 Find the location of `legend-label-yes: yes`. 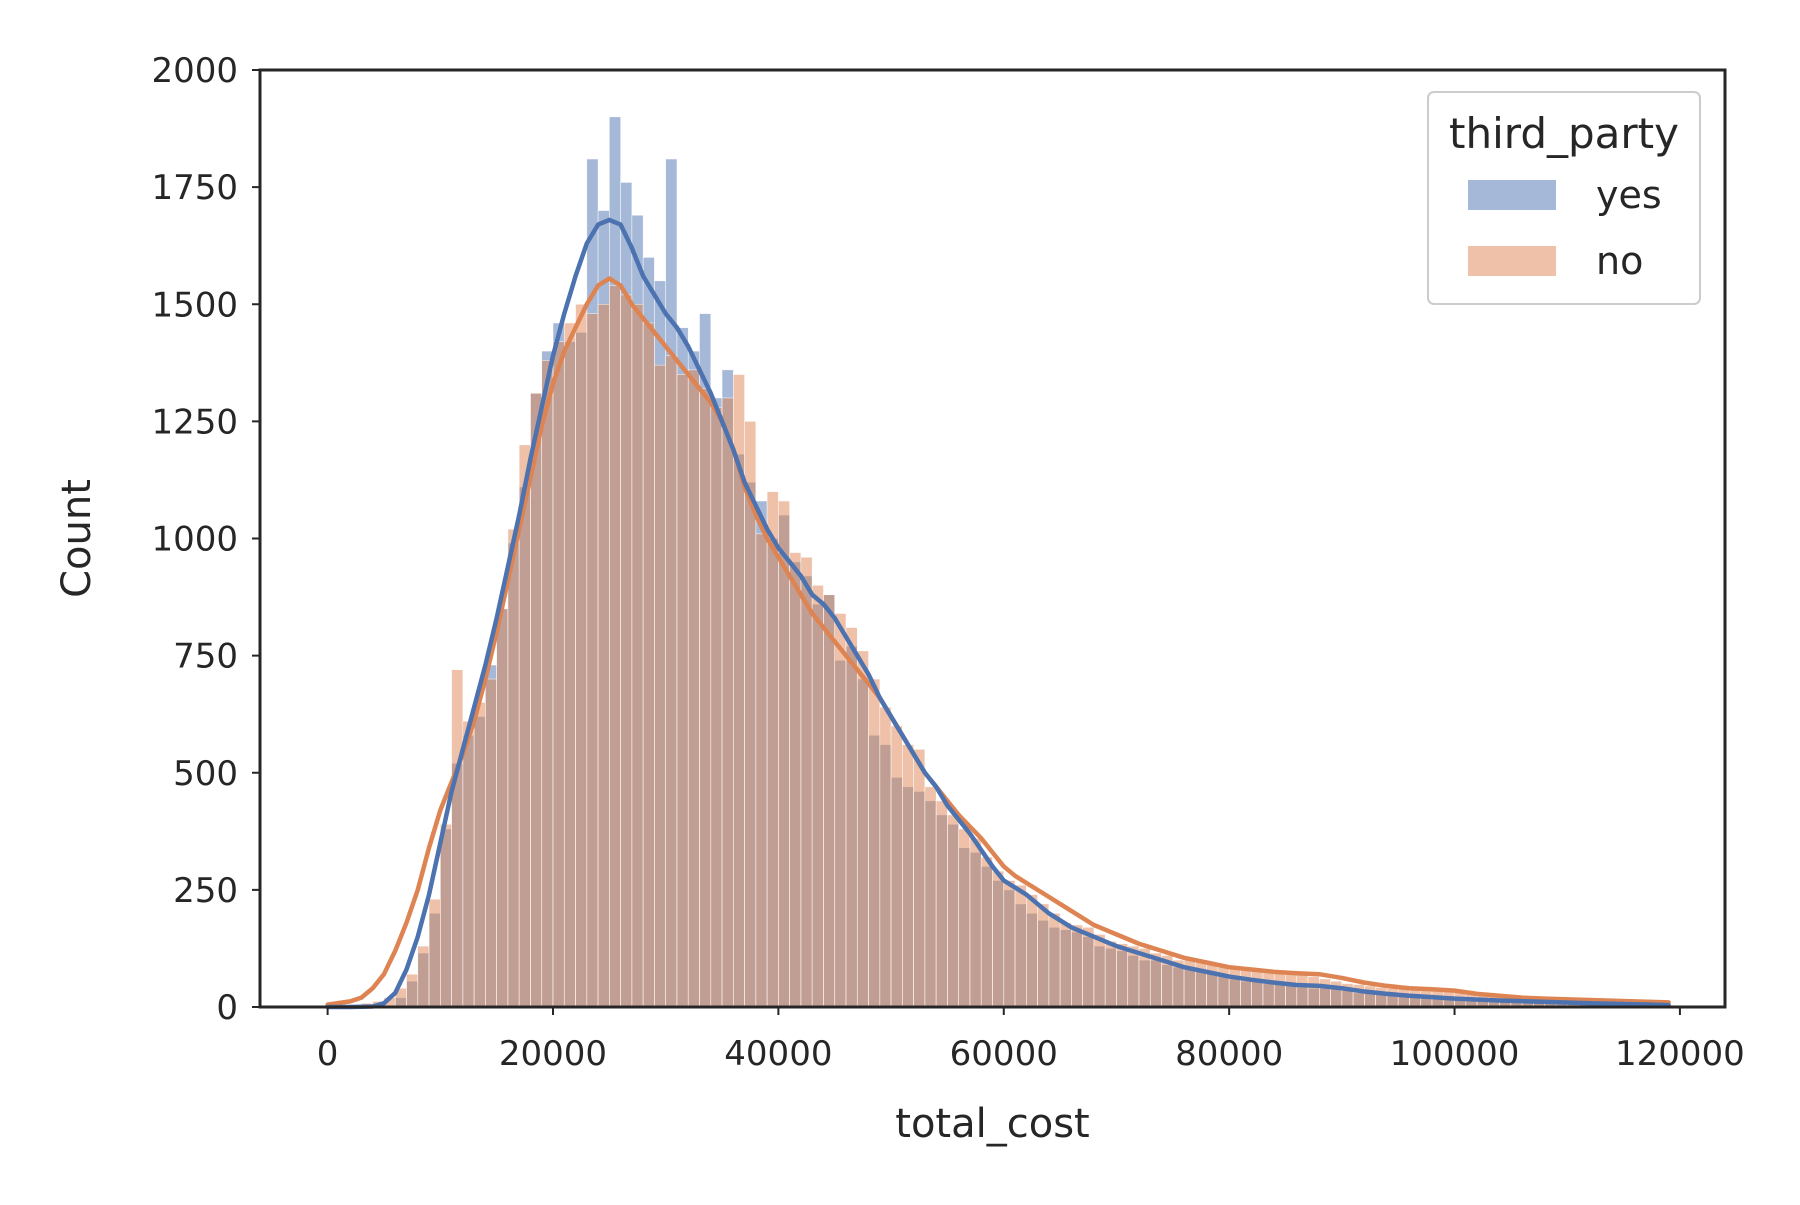

legend-label-yes: yes is located at coordinates (1629, 195).